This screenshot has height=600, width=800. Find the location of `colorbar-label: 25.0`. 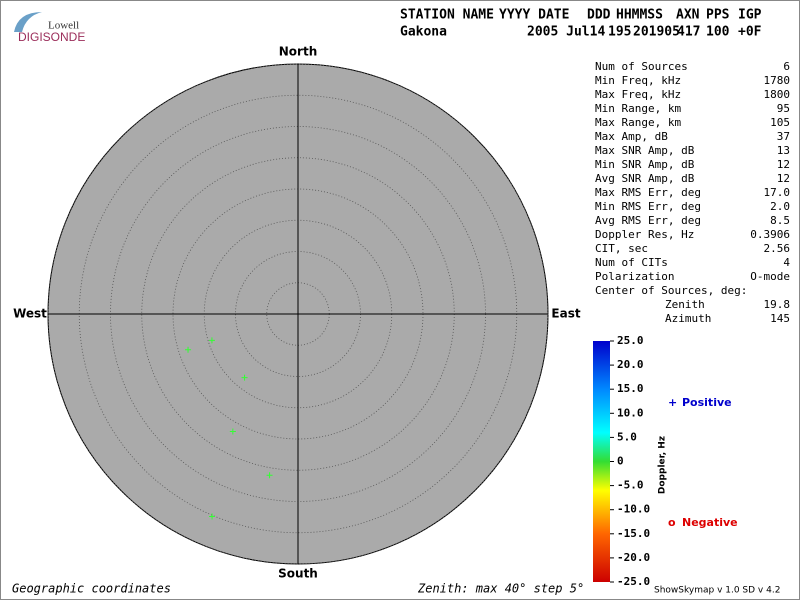

colorbar-label: 25.0 is located at coordinates (630, 340).